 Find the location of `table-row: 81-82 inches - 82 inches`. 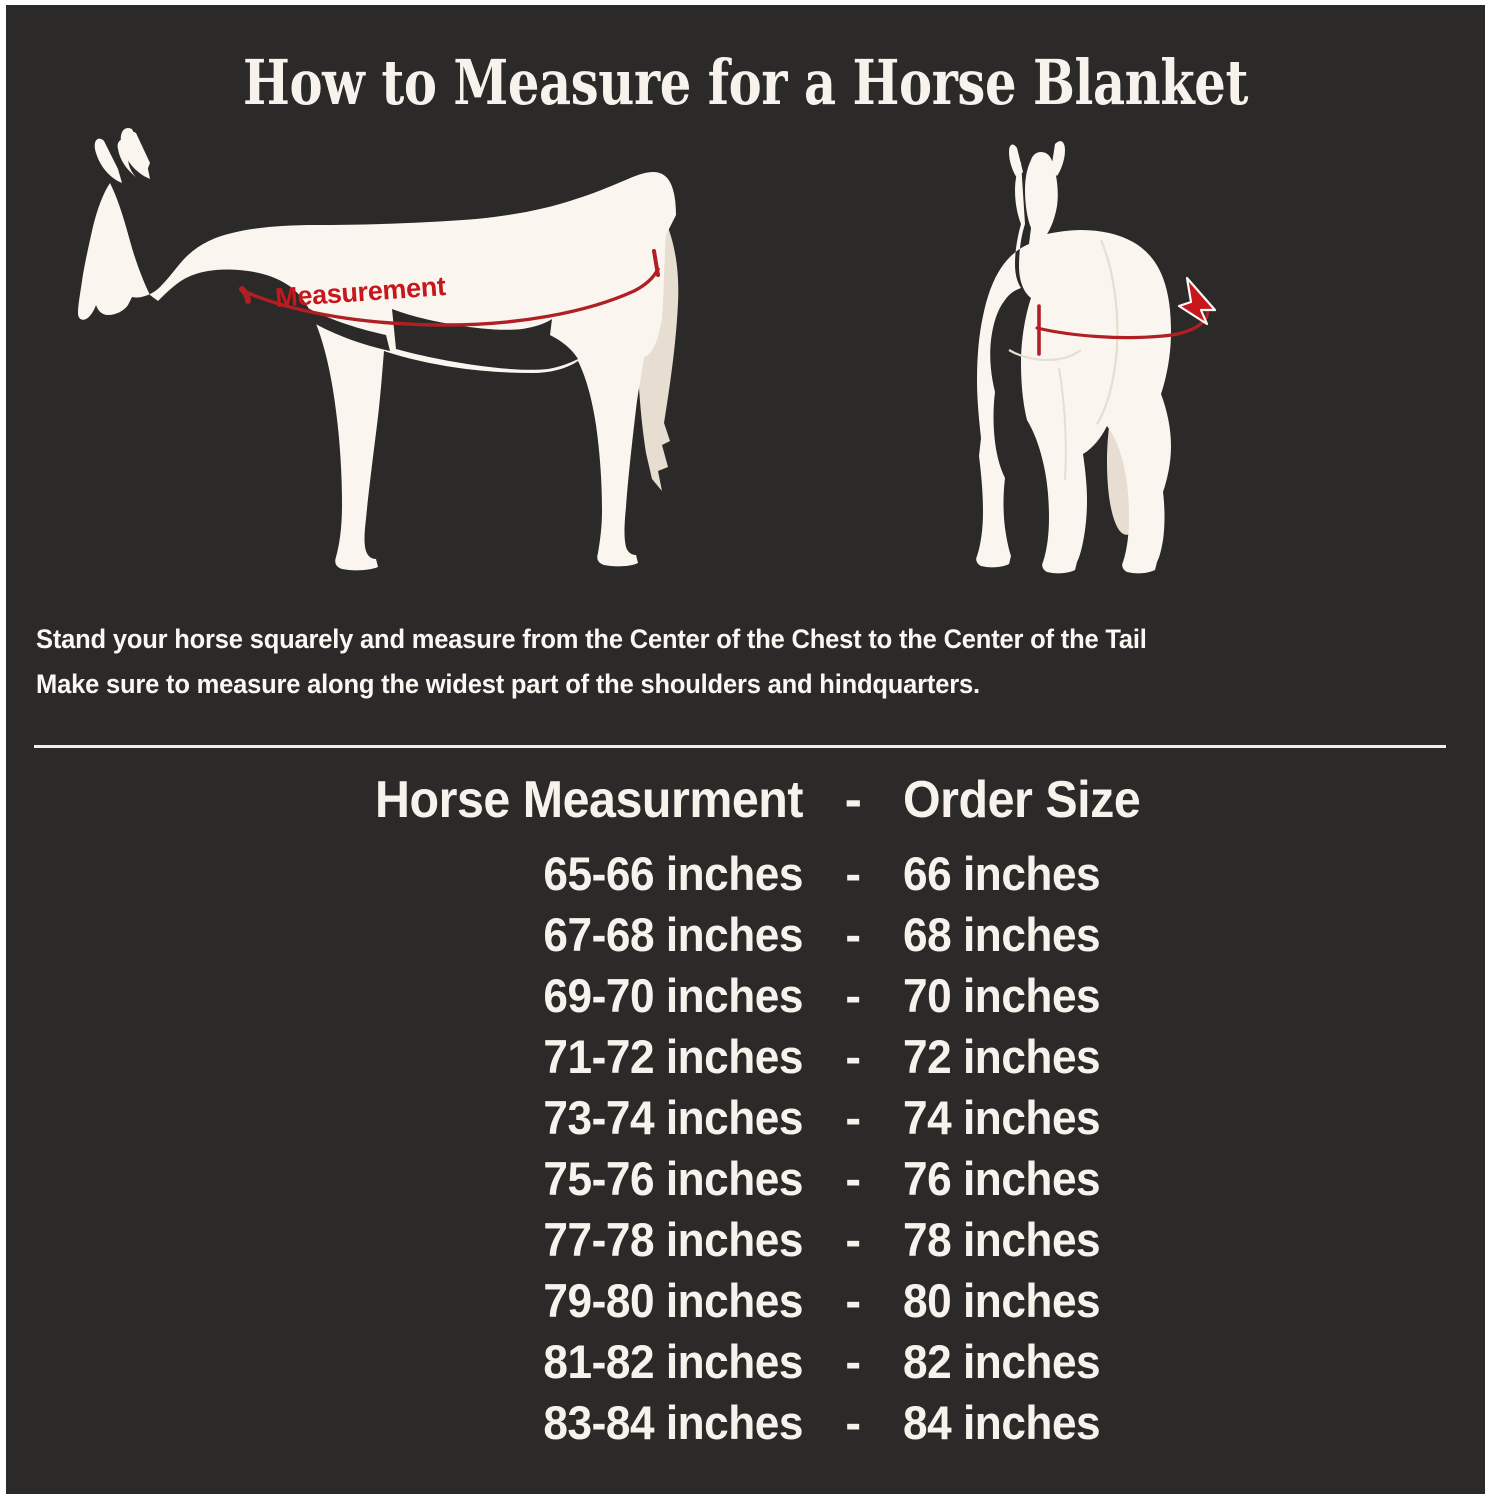

table-row: 81-82 inches - 82 inches is located at coordinates (745, 1361).